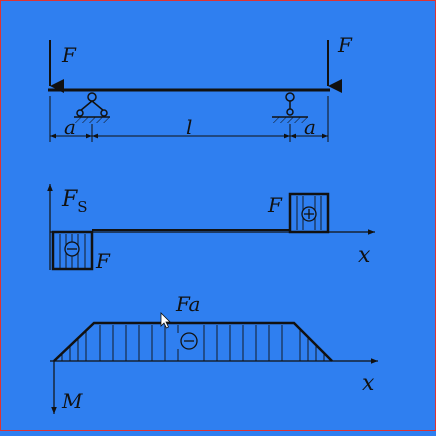  I want to click on left-pin-support, so click(92, 108).